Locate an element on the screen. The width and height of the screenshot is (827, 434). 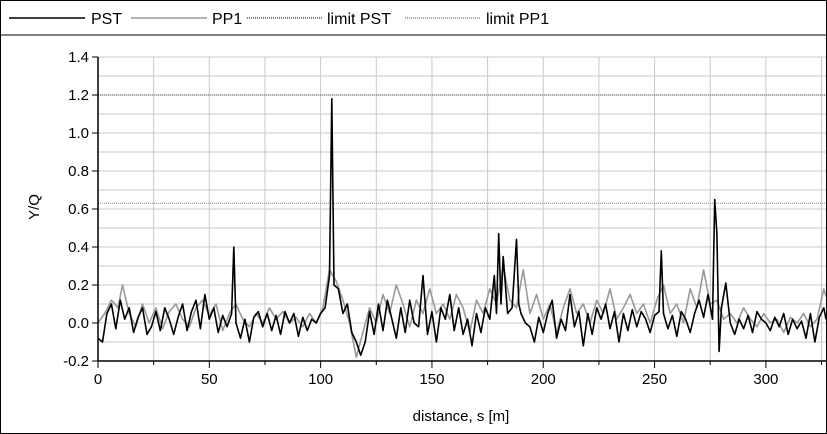
x-tick-label: 150 is located at coordinates (431, 379).